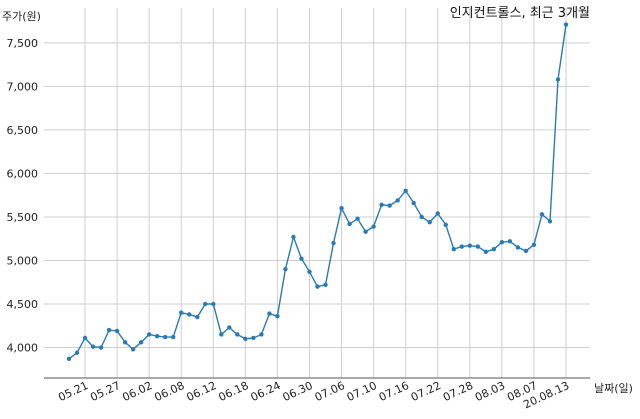  I want to click on y-axis-title: 주가(원), so click(21, 16).